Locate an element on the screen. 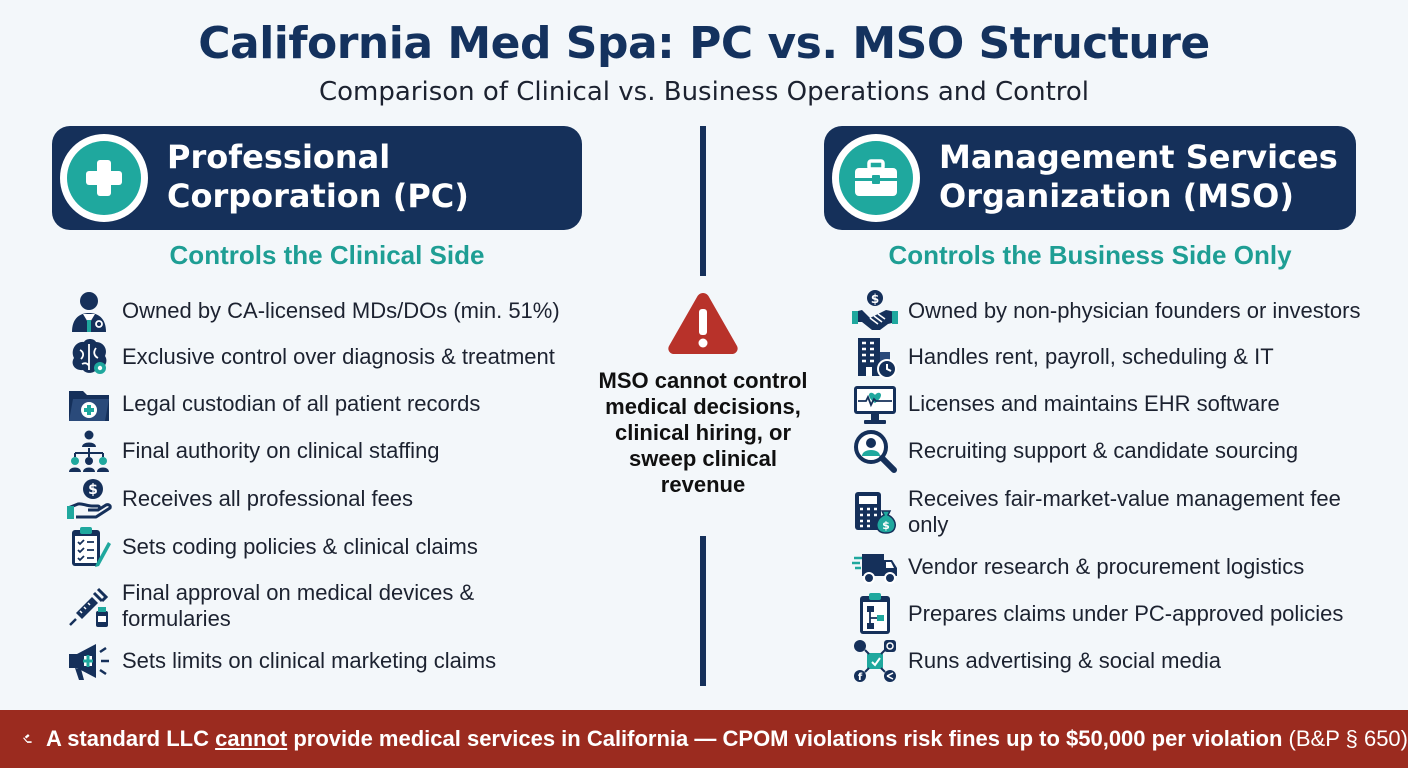 The width and height of the screenshot is (1408, 768). monitor-heartbeat-icon is located at coordinates (875, 404).